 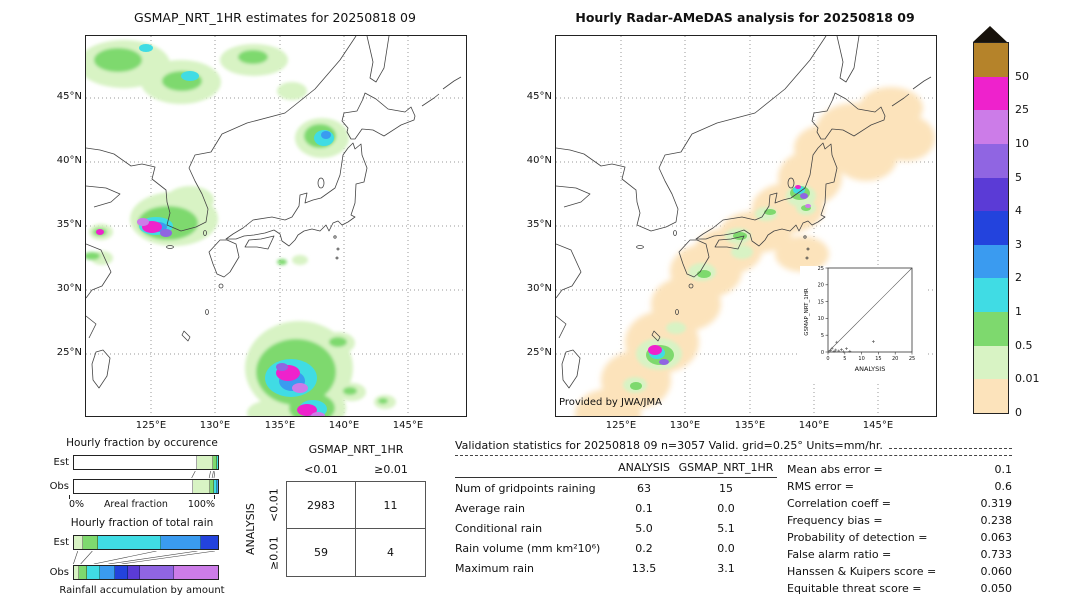 I want to click on contingency-cell-00: 2983, so click(x=321, y=505).